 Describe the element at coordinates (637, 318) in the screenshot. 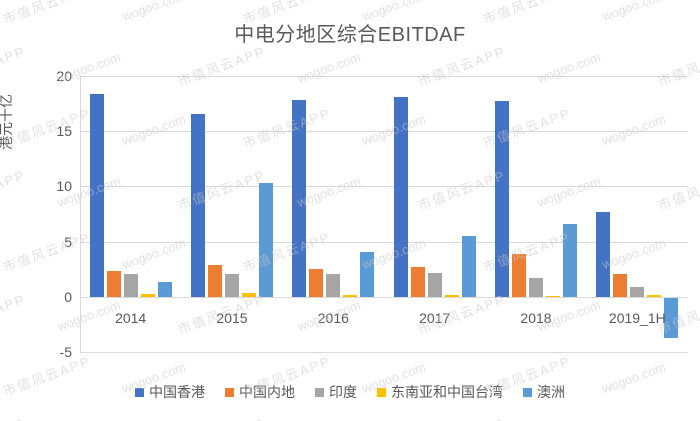

I see `x-axis-tick-label: 2019_1H` at that location.